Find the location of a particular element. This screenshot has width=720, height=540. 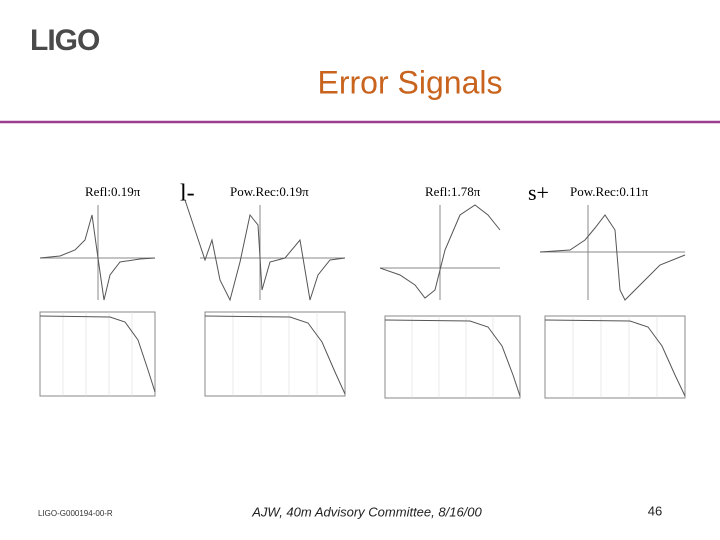

panel-label: Pow.Rec:0.11π is located at coordinates (609, 191).